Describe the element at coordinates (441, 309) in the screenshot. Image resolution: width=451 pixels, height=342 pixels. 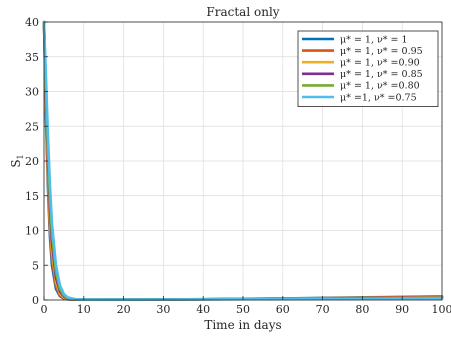
I see `x-tick-label: 100` at that location.